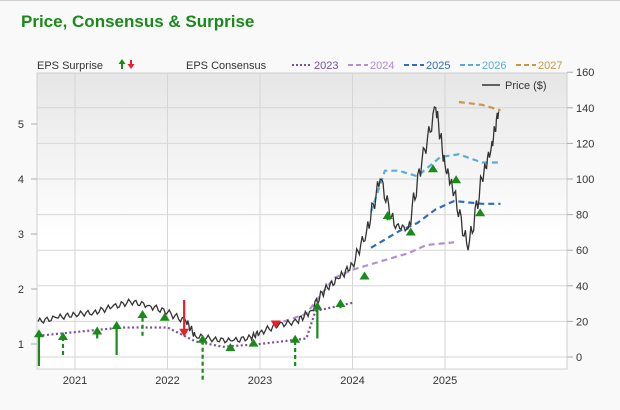  What do you see at coordinates (326, 66) in the screenshot?
I see `legend-label-2023: 2023` at bounding box center [326, 66].